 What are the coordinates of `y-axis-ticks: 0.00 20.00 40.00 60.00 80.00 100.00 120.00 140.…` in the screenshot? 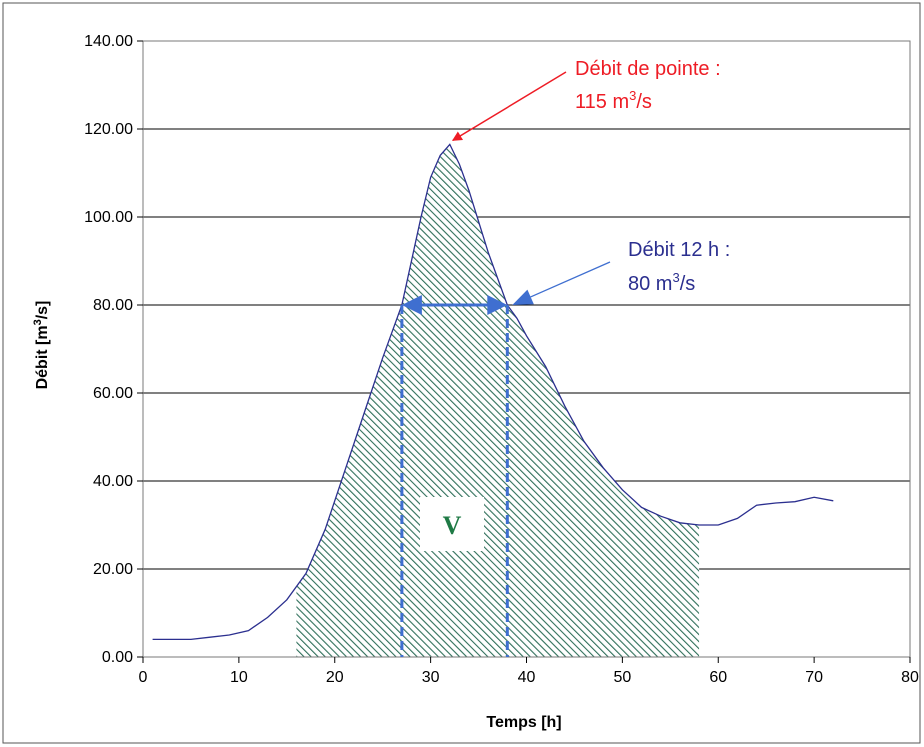 It's located at (113, 349).